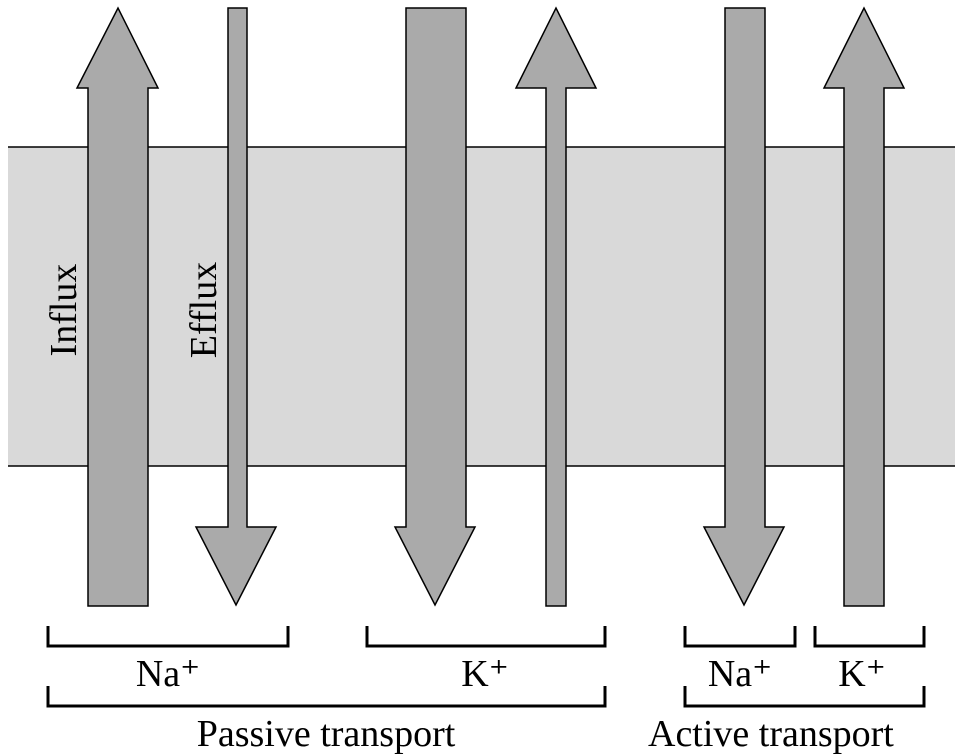  What do you see at coordinates (326, 734) in the screenshot?
I see `group-label: Passive transport` at bounding box center [326, 734].